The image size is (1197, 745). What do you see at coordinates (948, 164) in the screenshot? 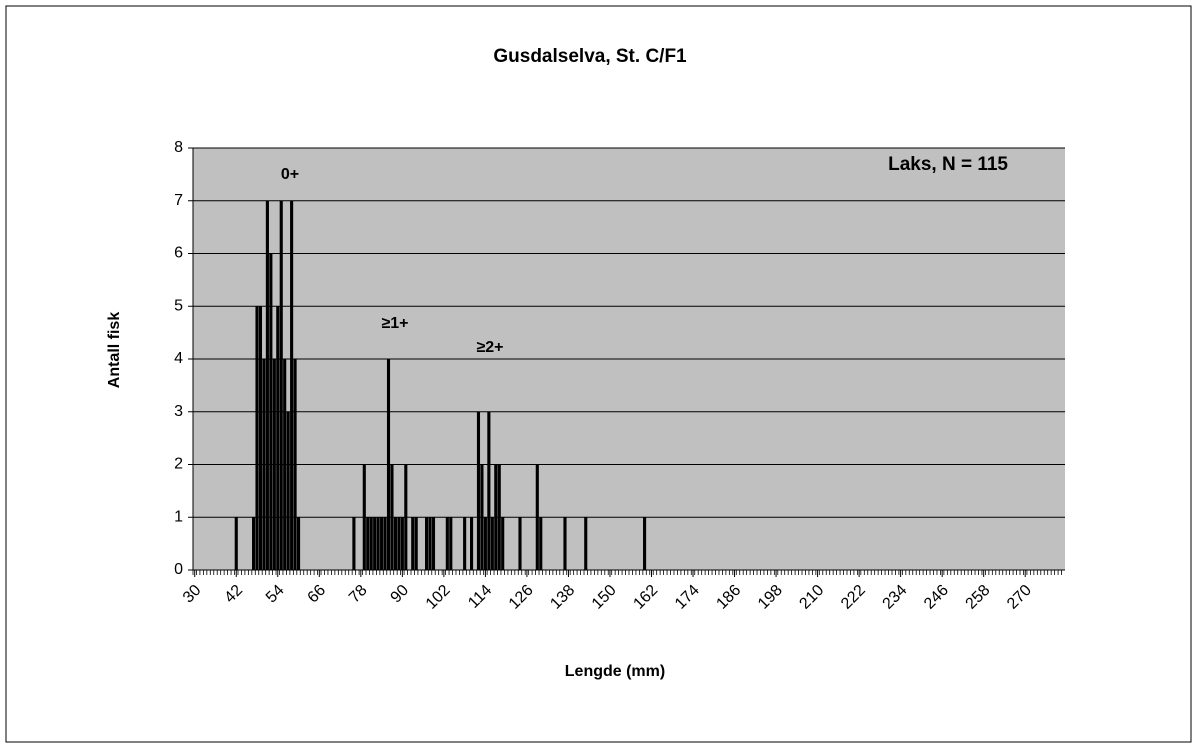
I see `annotation: Laks, N = 115` at bounding box center [948, 164].